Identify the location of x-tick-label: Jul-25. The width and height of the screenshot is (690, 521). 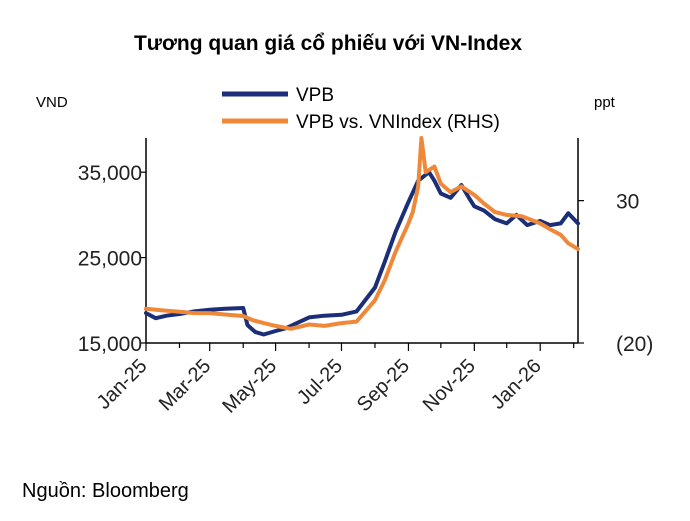
(320, 382).